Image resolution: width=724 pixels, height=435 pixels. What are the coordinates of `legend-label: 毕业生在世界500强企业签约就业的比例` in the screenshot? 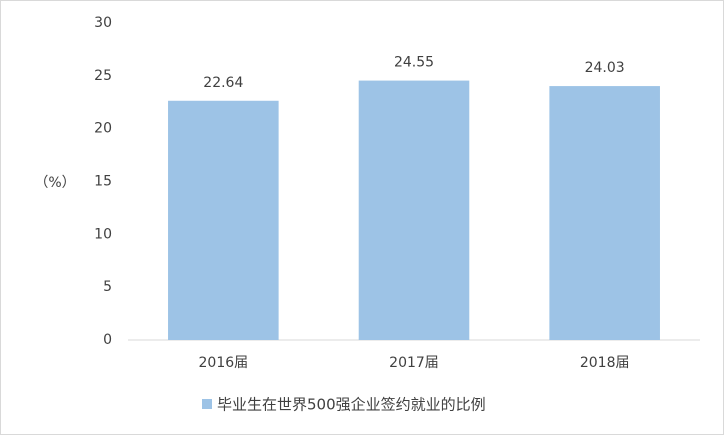 It's located at (351, 405).